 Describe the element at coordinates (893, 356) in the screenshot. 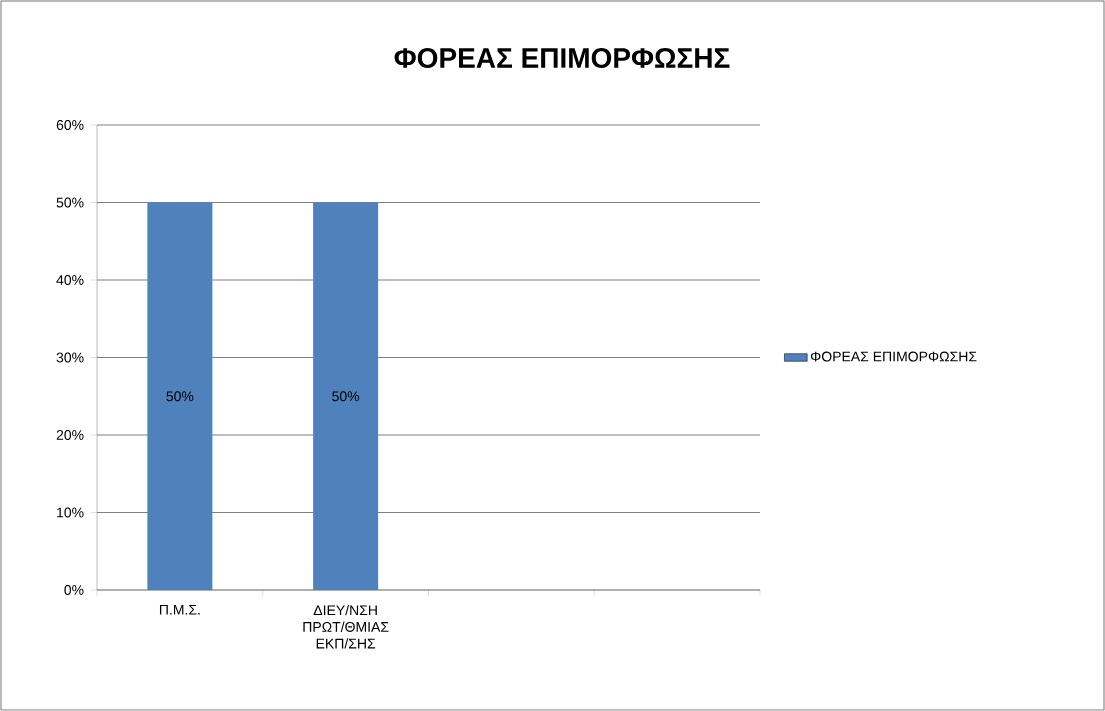

I see `legend-label: ΦΟΡΕΑΣ ΕΠΙΜΟΡΦΩΣΗΣ` at that location.